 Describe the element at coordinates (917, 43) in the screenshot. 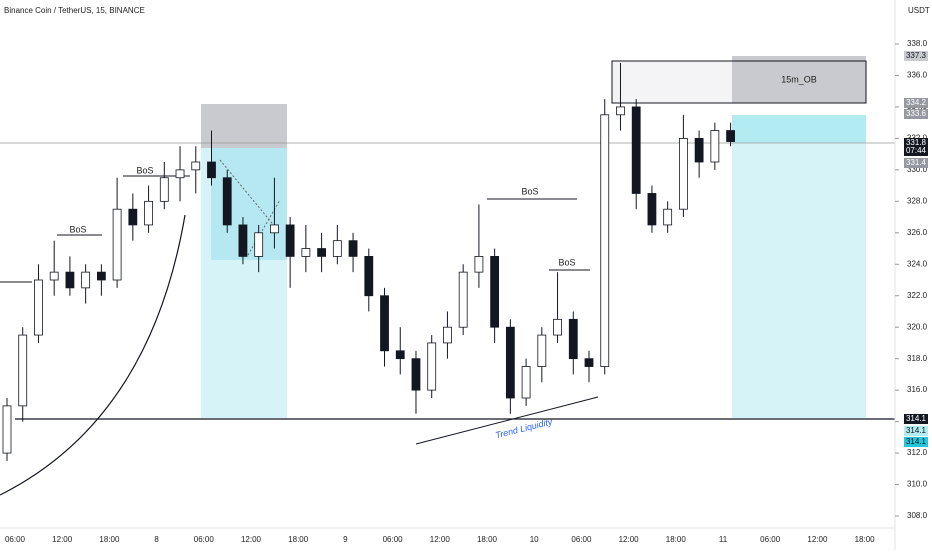

I see `y-tick-label: 338.0` at that location.